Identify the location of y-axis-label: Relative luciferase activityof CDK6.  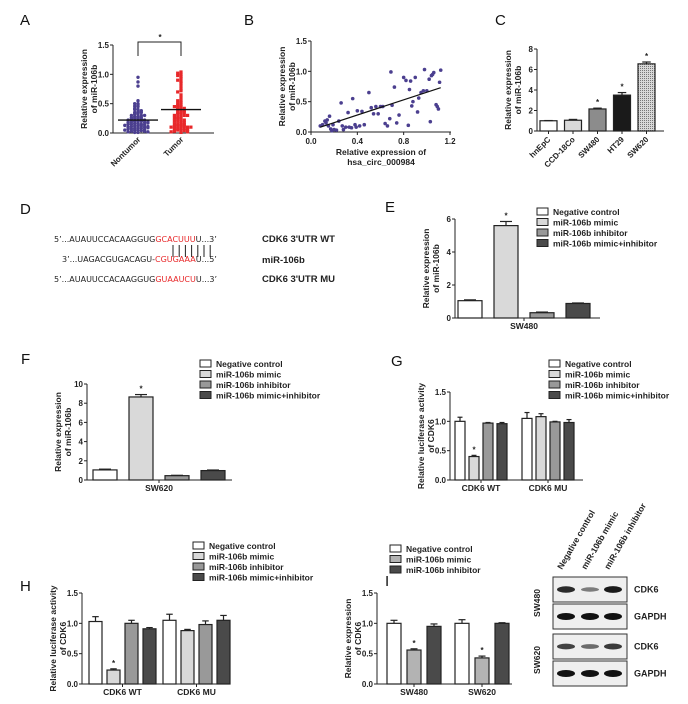
(426, 436).